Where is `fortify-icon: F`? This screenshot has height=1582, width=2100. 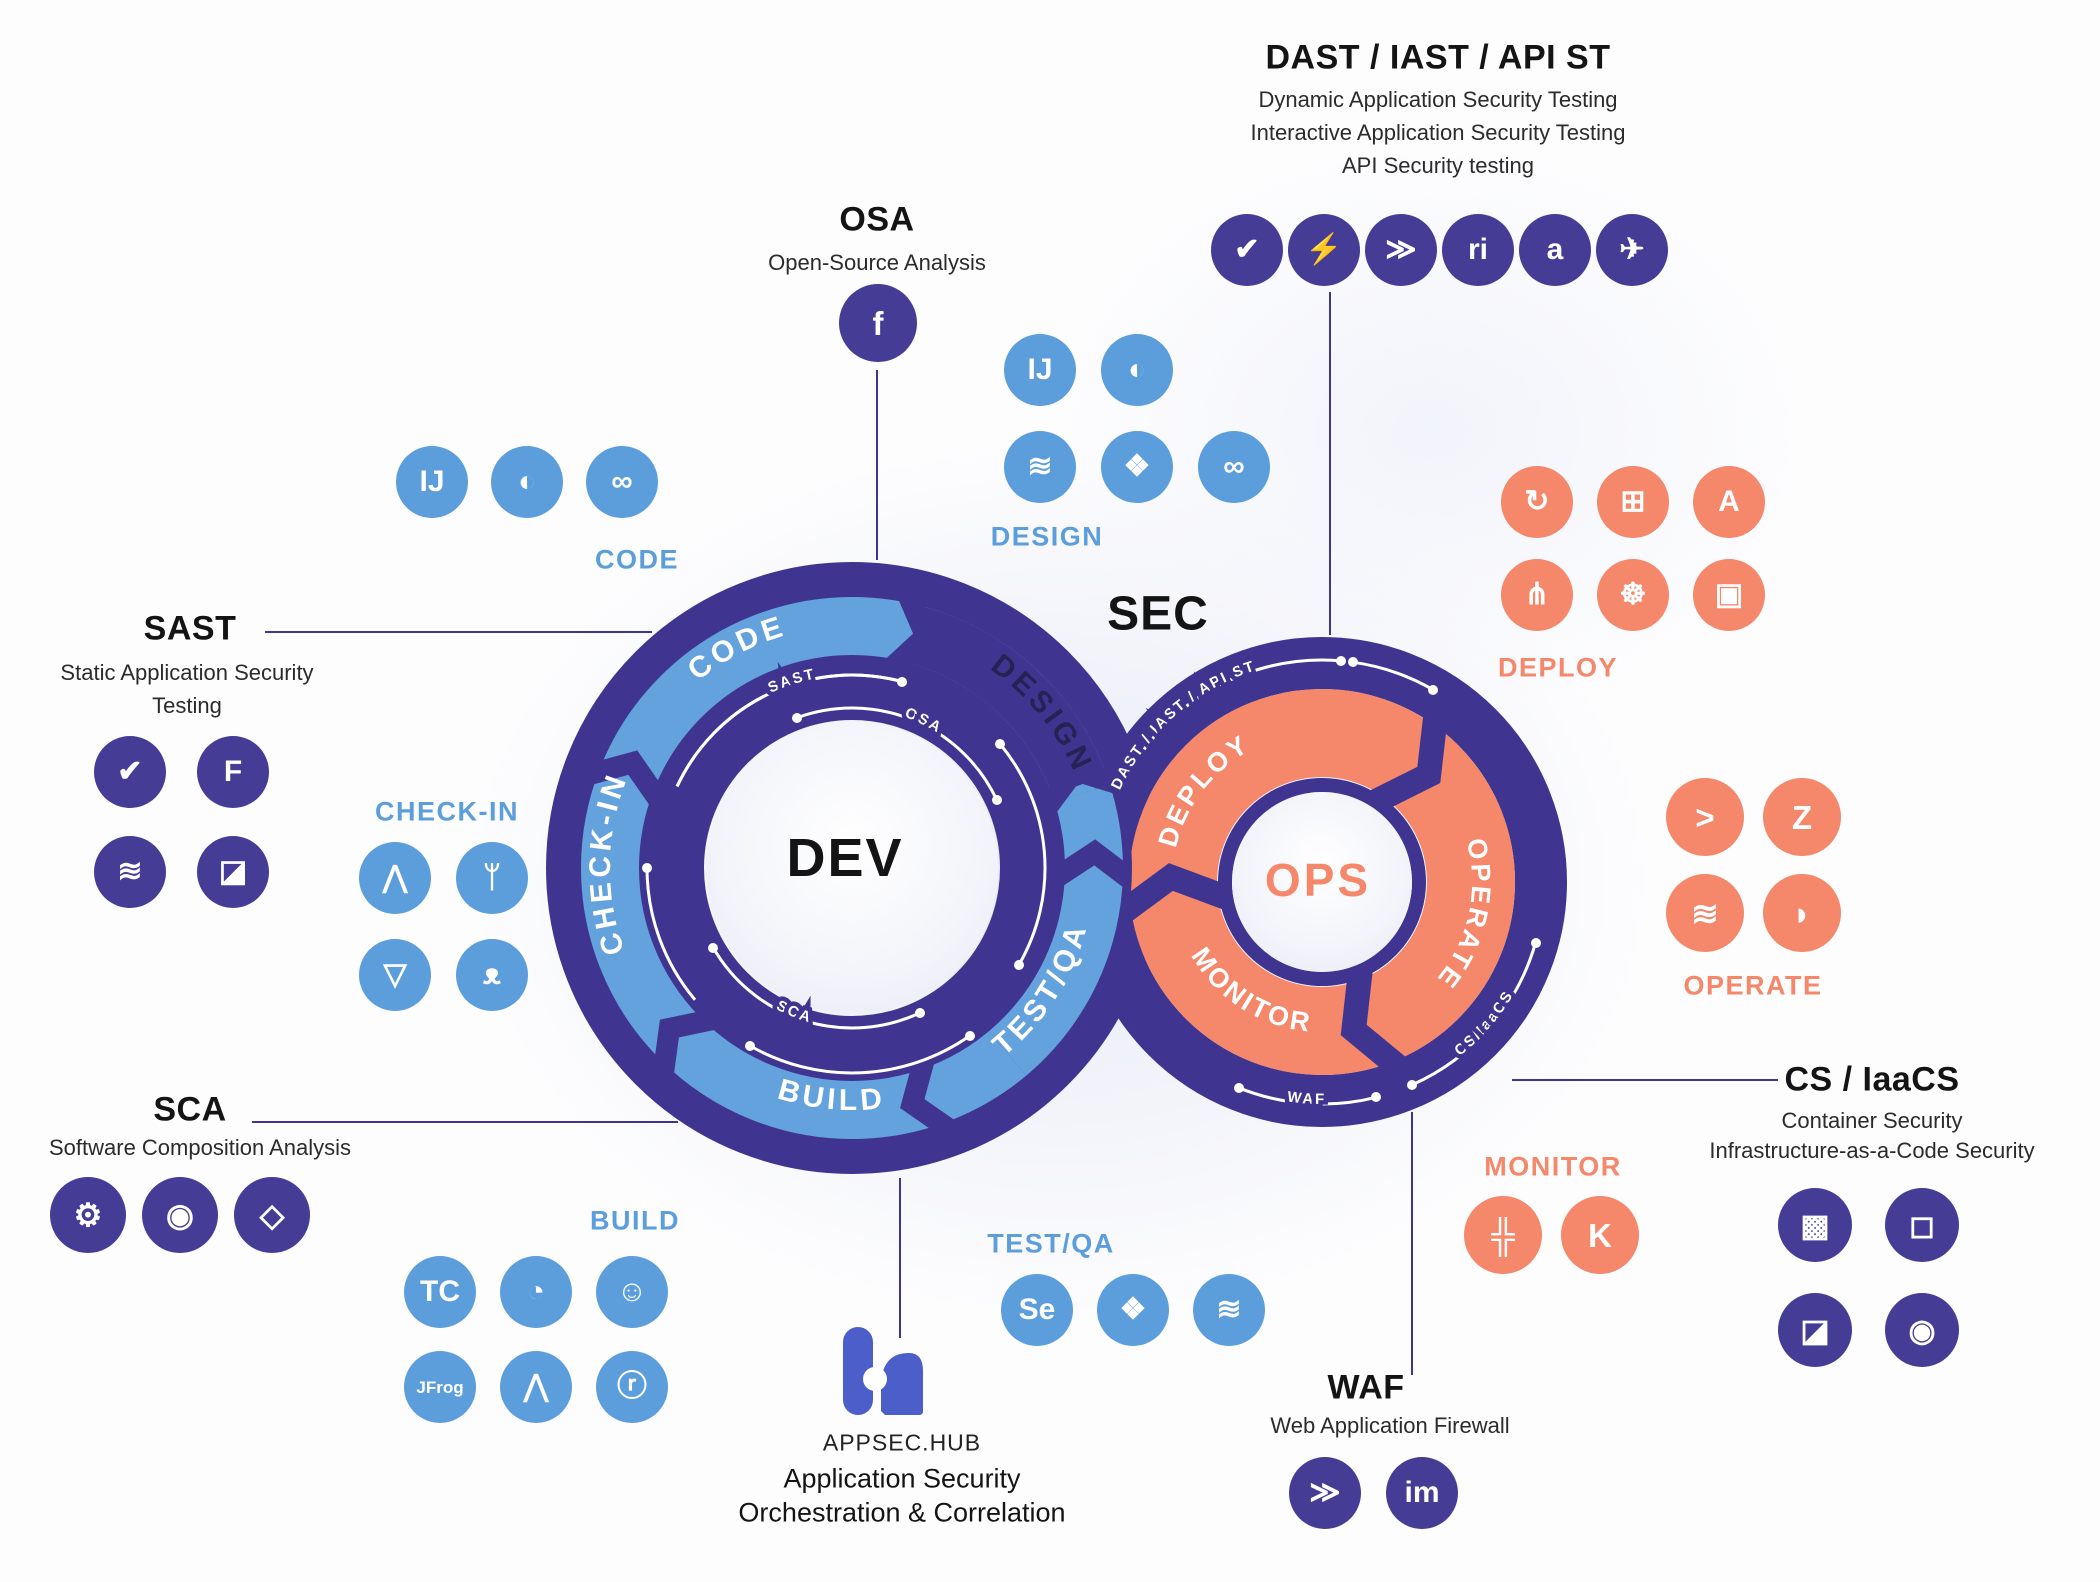
fortify-icon: F is located at coordinates (233, 772).